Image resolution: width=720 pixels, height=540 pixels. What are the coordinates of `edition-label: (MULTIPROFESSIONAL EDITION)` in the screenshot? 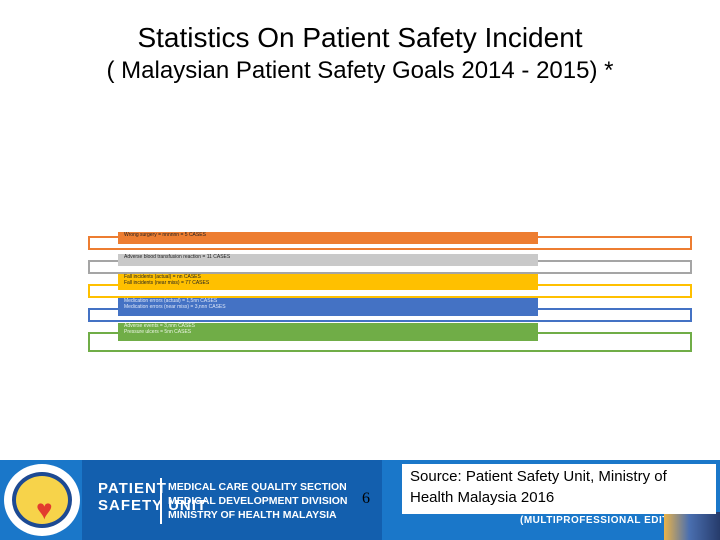 It's located at (606, 520).